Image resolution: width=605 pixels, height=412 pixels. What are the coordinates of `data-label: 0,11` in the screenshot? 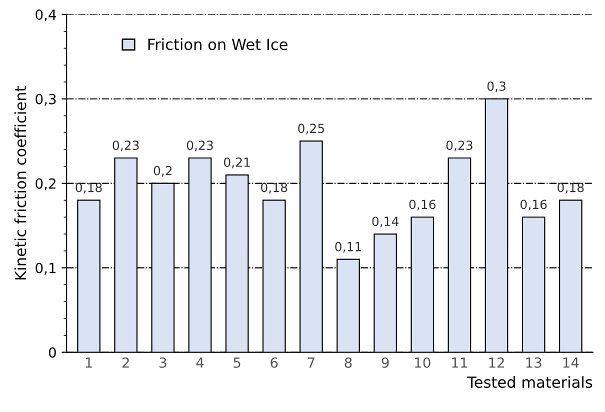 It's located at (348, 247).